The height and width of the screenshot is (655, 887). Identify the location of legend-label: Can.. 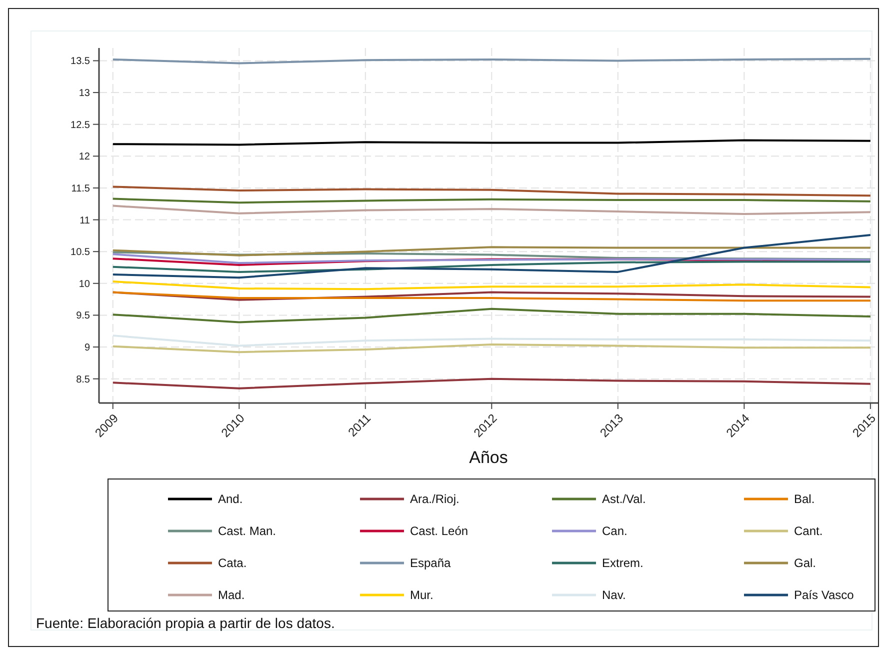
(615, 531).